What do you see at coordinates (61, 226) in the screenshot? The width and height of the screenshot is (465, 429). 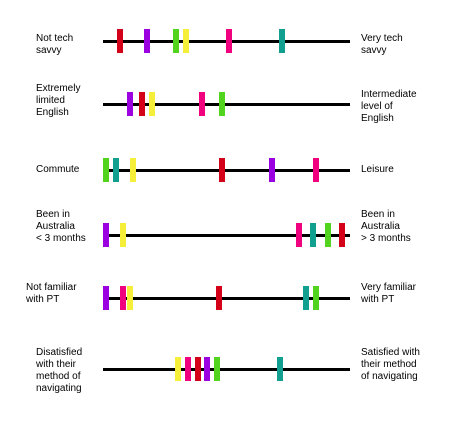 I see `left-label: Been in Australia < 3 months` at bounding box center [61, 226].